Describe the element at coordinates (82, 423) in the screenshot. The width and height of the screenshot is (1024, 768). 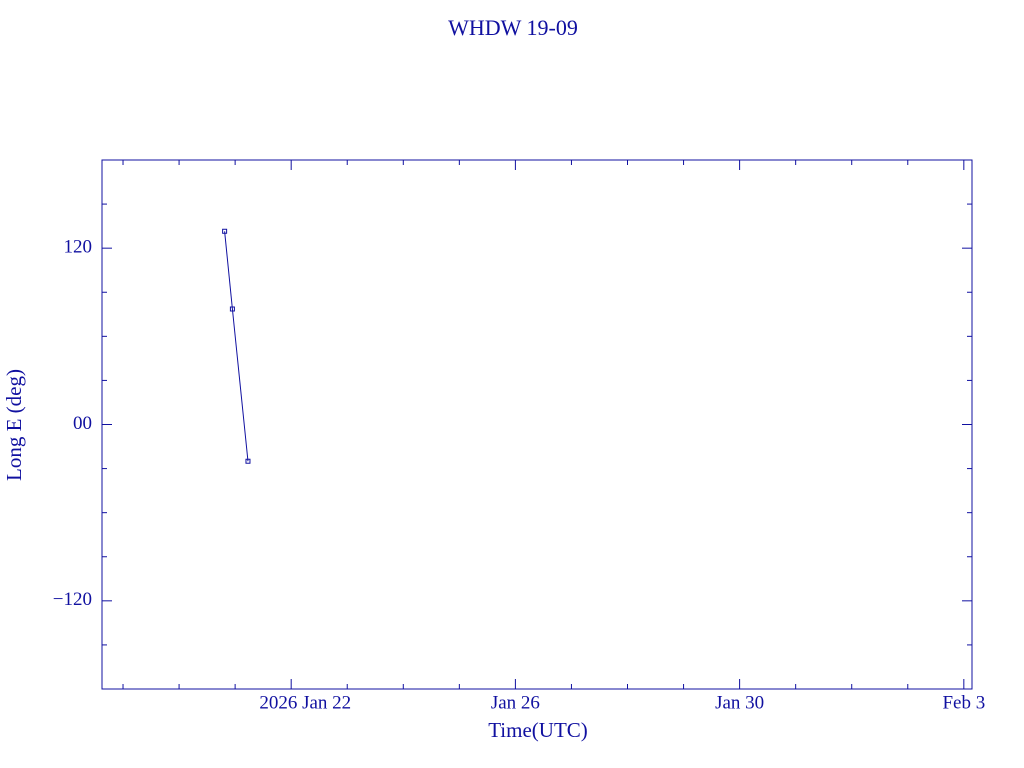
I see `y-tick-label: 00` at that location.